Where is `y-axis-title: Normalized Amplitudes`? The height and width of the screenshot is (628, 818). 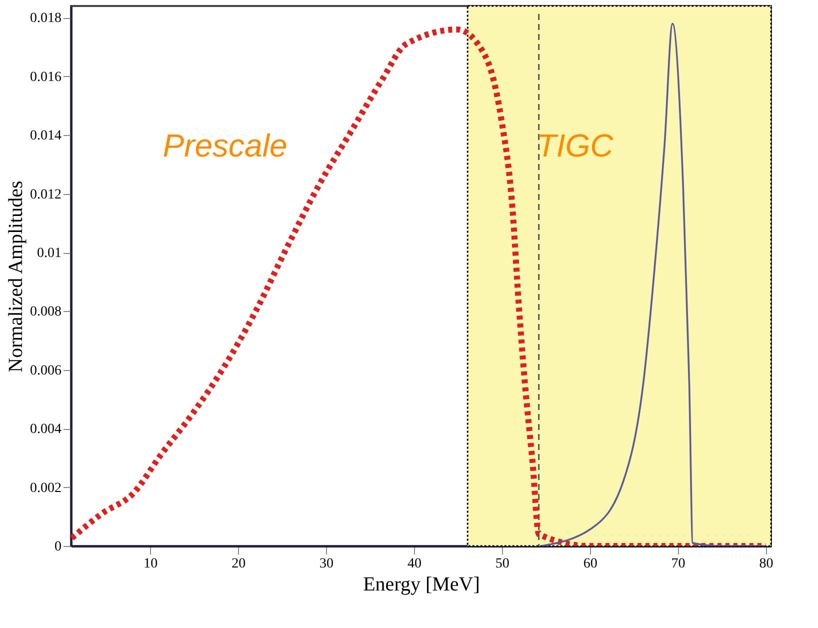 y-axis-title: Normalized Amplitudes is located at coordinates (16, 276).